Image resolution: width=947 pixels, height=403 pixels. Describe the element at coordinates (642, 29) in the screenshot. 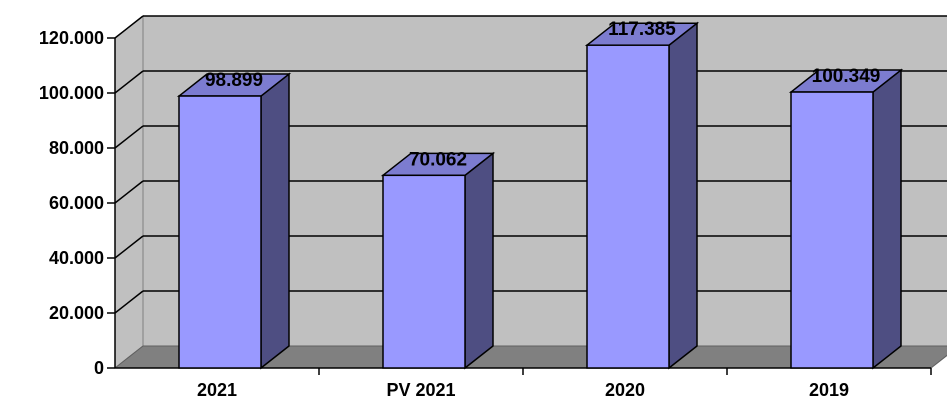

I see `data-label: 117.385` at that location.